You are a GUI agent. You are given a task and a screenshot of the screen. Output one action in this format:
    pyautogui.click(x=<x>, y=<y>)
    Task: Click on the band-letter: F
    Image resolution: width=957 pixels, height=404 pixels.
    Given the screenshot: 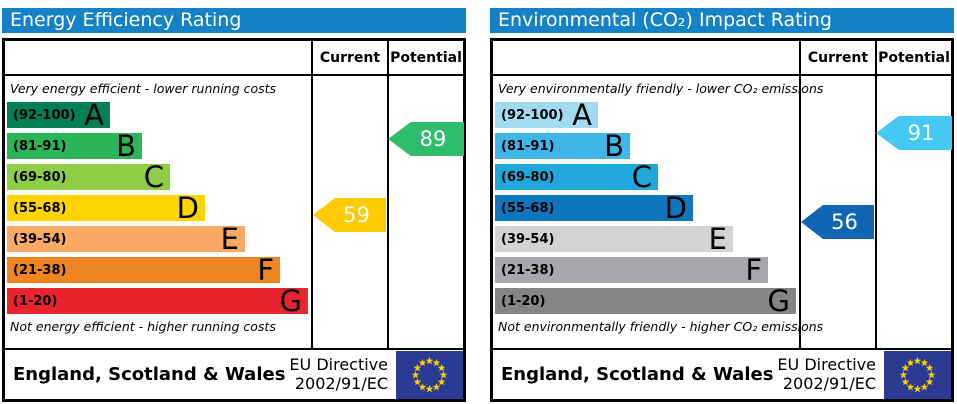 What is the action you would take?
    pyautogui.click(x=753, y=270)
    